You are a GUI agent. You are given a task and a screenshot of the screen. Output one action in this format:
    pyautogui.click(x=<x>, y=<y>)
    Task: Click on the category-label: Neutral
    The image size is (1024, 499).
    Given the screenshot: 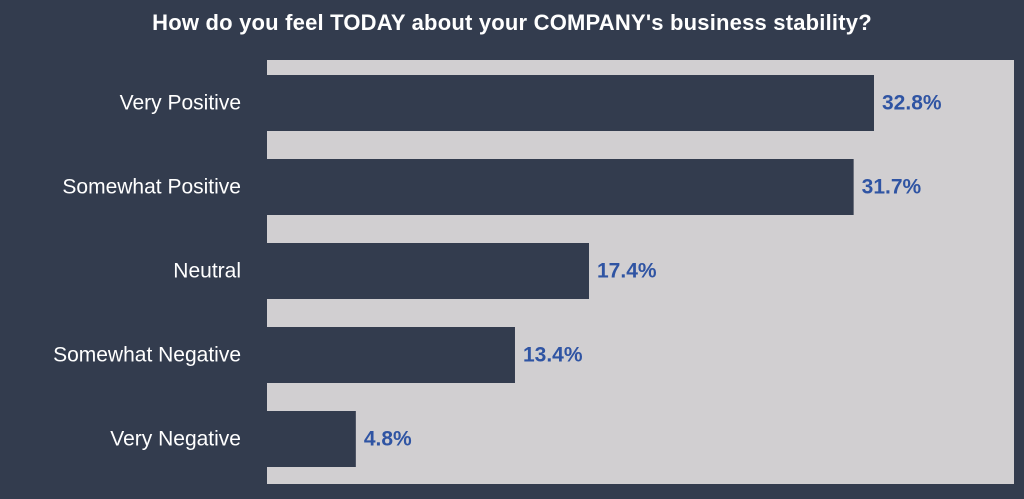 What is the action you would take?
    pyautogui.click(x=207, y=271)
    